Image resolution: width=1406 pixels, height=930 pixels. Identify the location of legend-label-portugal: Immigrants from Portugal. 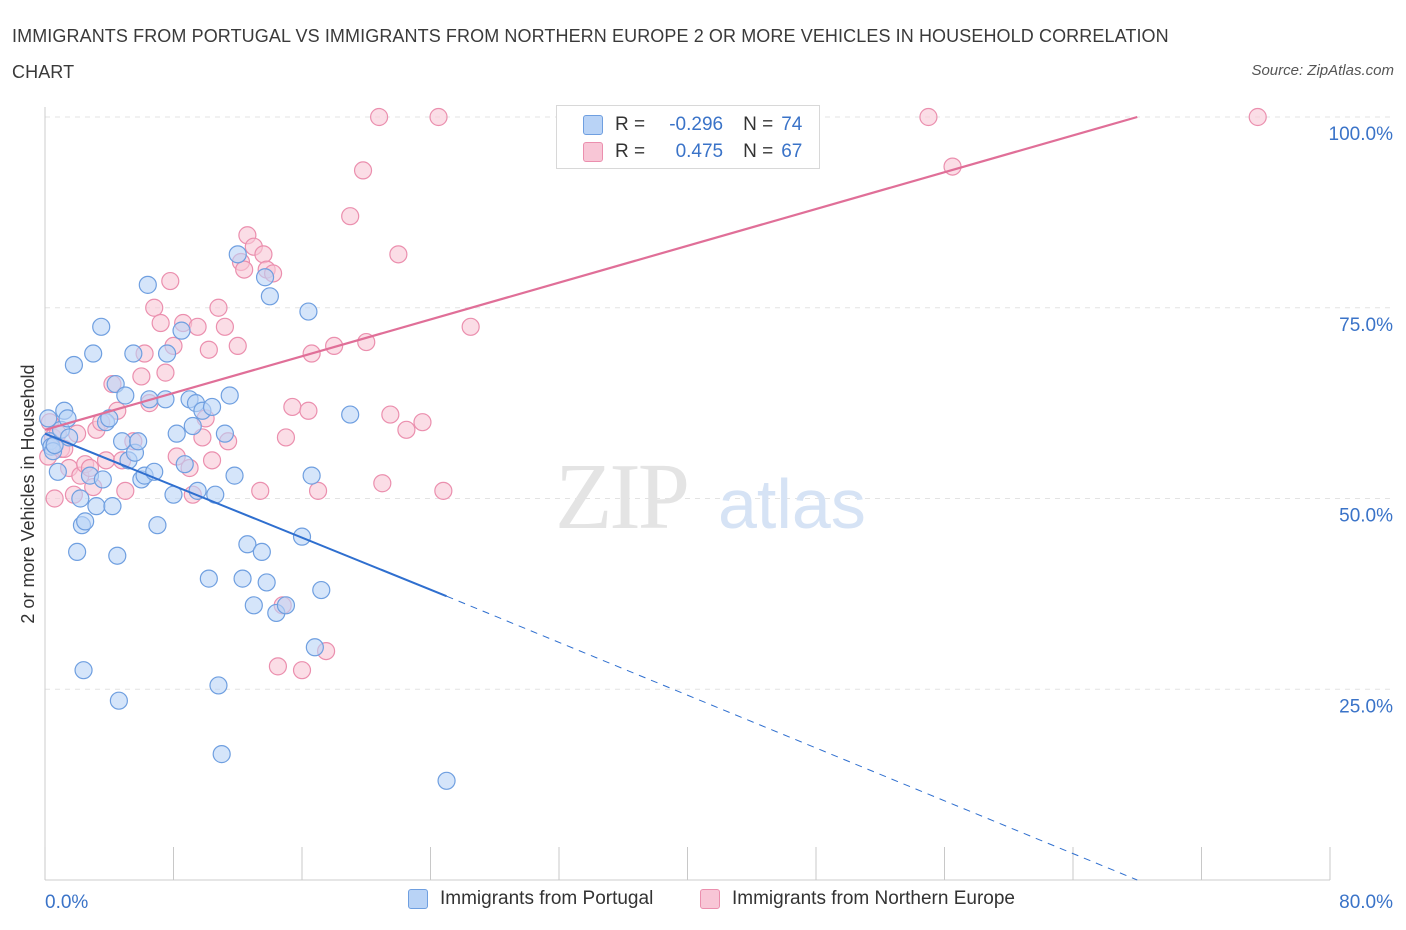
(547, 898).